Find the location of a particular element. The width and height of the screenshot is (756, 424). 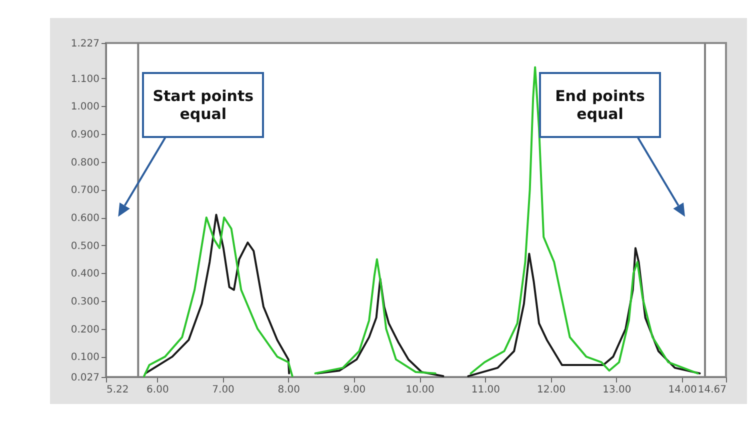

callout-box: End points equal is located at coordinates (600, 105).